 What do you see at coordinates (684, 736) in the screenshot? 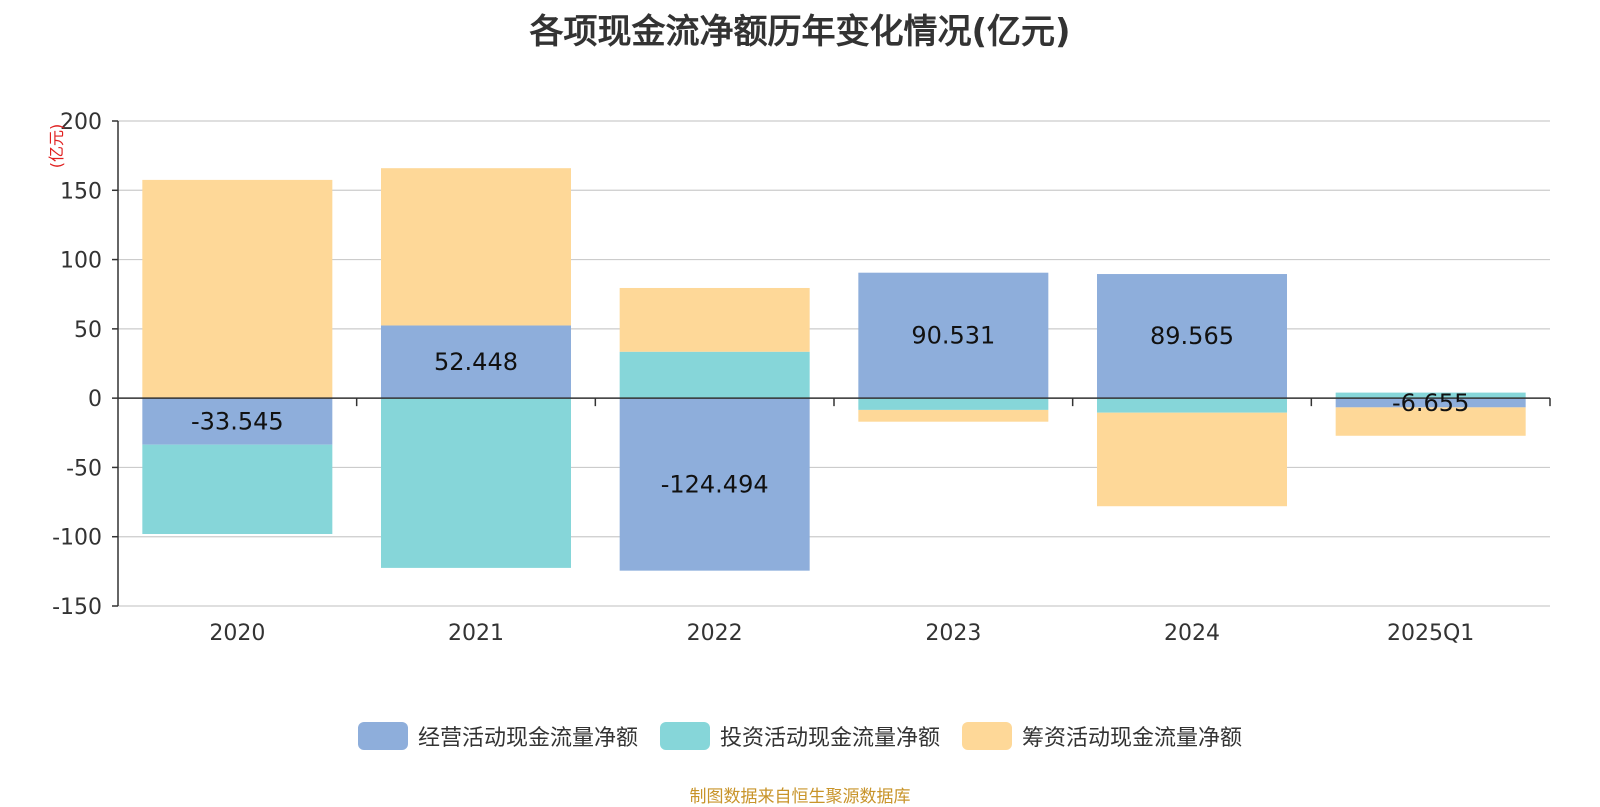
I see `legend-swatch-investing` at bounding box center [684, 736].